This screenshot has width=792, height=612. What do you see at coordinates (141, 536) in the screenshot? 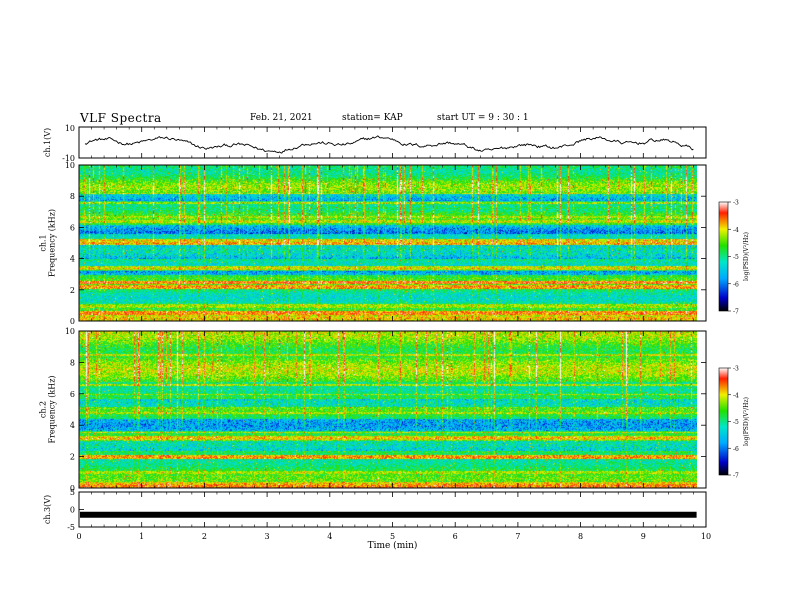
I see `time-tick-label: 1` at bounding box center [141, 536].